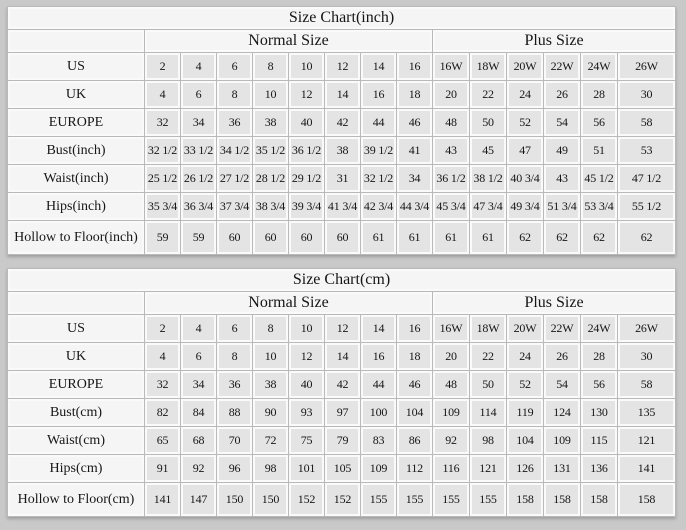  I want to click on size-cell: 124, so click(562, 412).